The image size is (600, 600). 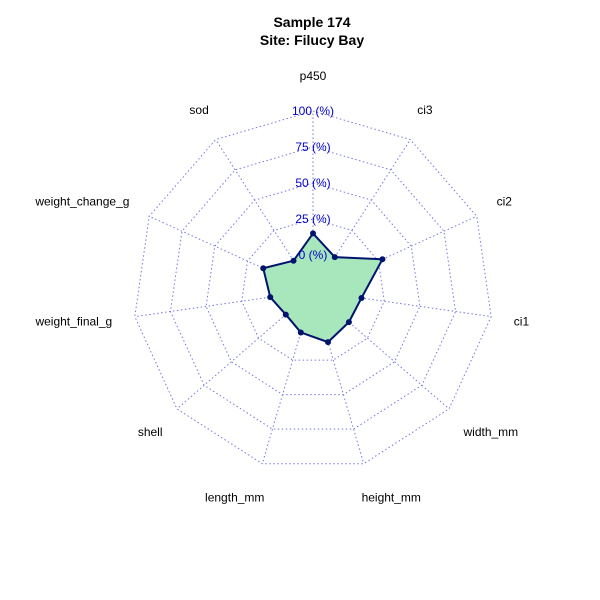 I want to click on tick-label: 50 (%), so click(x=312, y=183).